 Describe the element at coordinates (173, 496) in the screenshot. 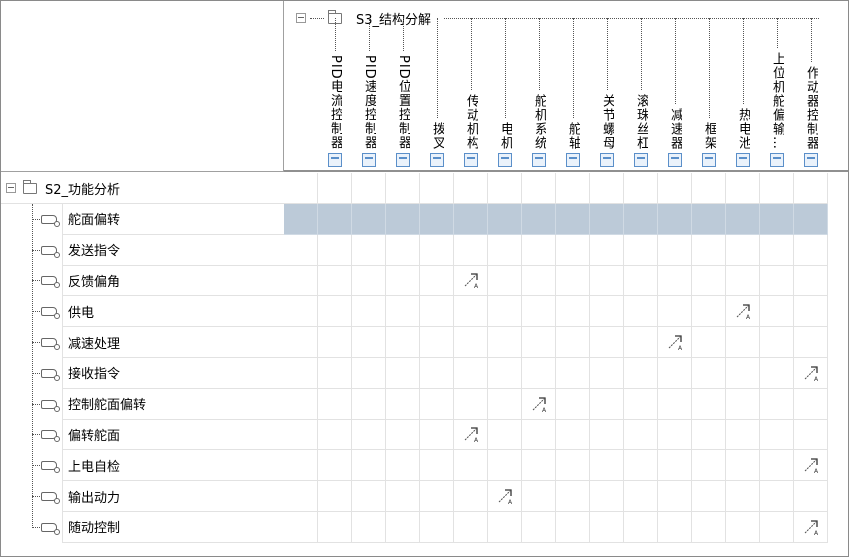

I see `row-item: 输出动力` at that location.